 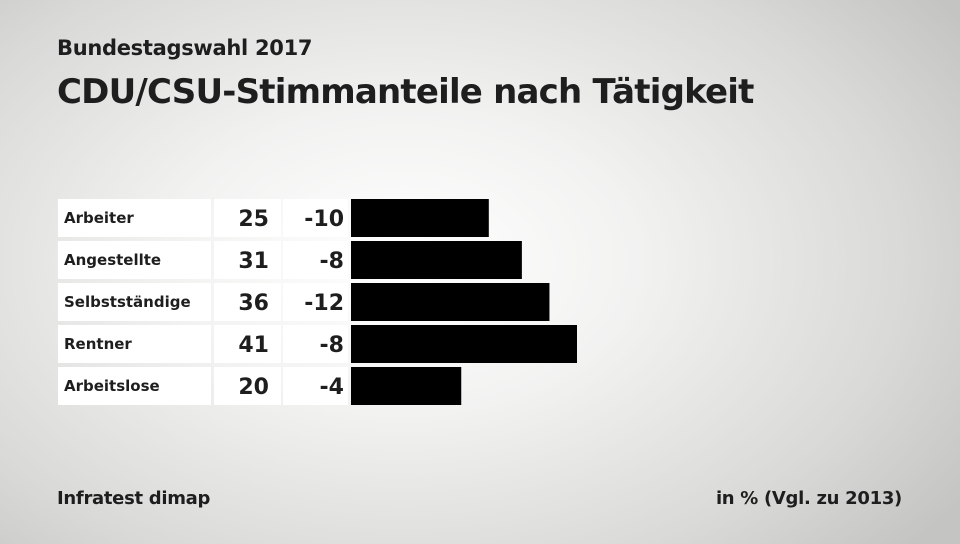 I want to click on value-label: 20, so click(x=253, y=387).